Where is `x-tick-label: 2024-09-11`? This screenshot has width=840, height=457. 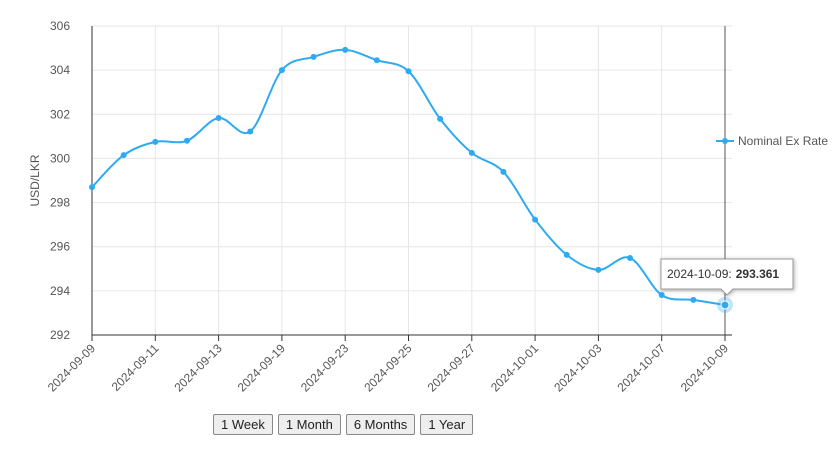
x-tick-label: 2024-09-11 is located at coordinates (135, 367).